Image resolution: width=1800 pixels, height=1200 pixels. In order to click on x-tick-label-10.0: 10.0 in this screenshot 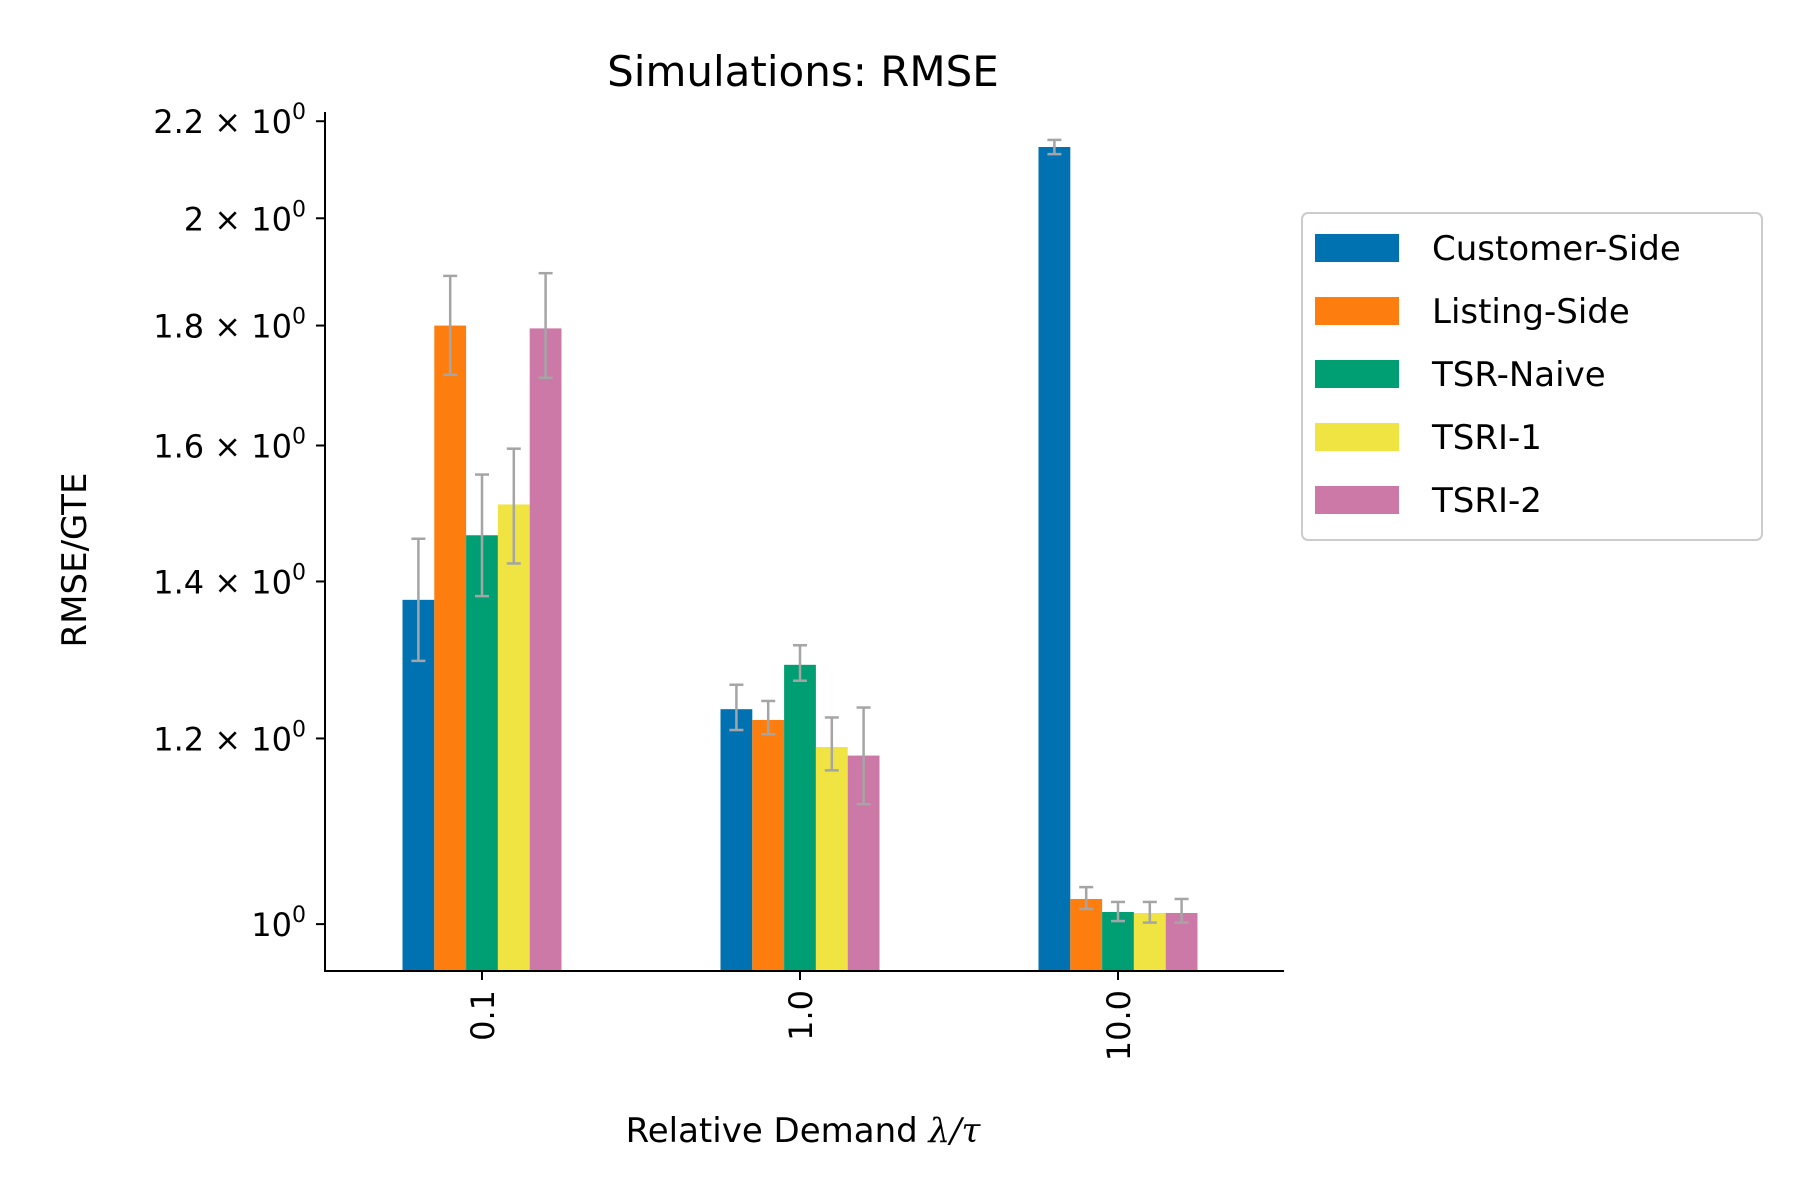, I will do `click(1119, 1025)`.